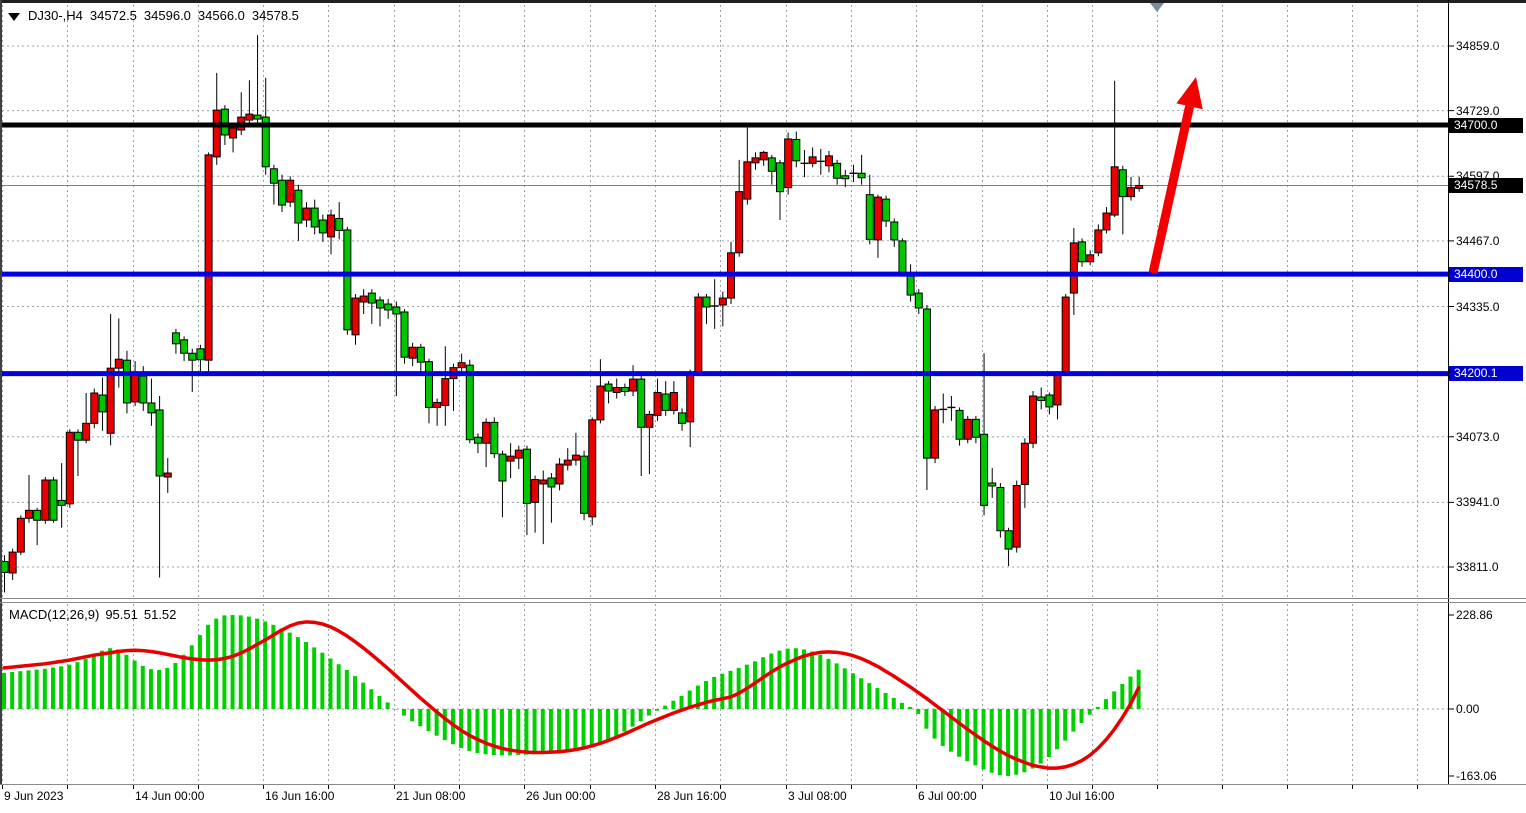  What do you see at coordinates (1082, 796) in the screenshot?
I see `time-axis-label: 10 Jul 16:00` at bounding box center [1082, 796].